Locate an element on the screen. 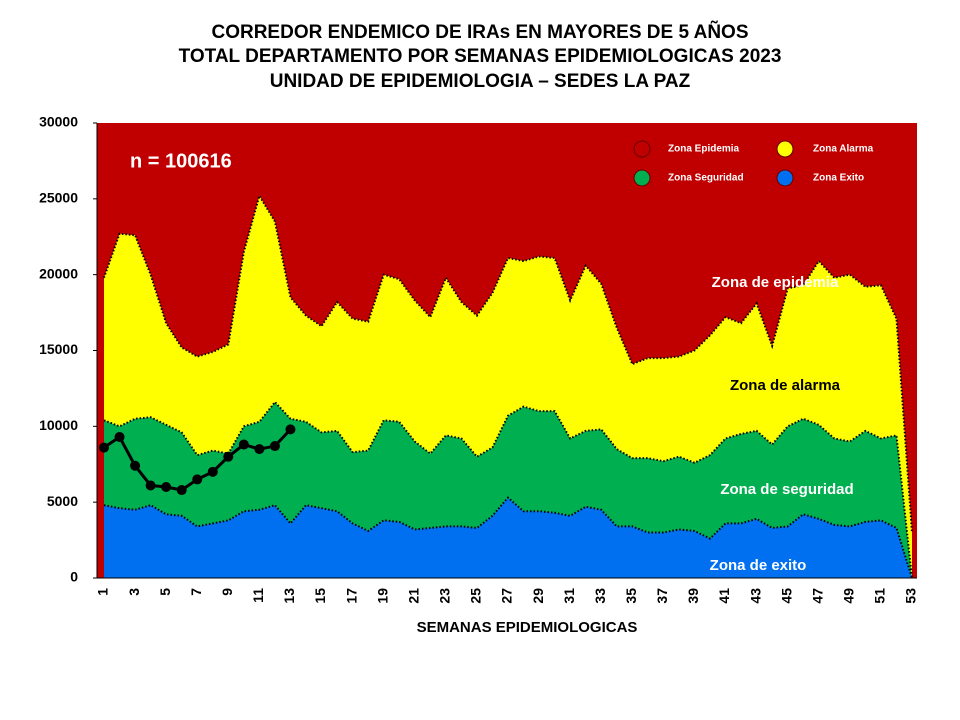  x-tick-label: 37 is located at coordinates (662, 596).